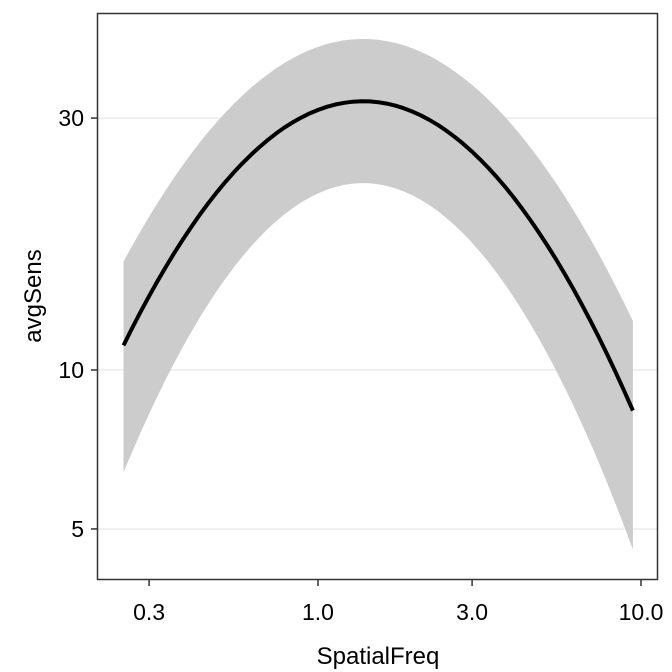  What do you see at coordinates (472, 612) in the screenshot?
I see `x-tick-label: 3.0` at bounding box center [472, 612].